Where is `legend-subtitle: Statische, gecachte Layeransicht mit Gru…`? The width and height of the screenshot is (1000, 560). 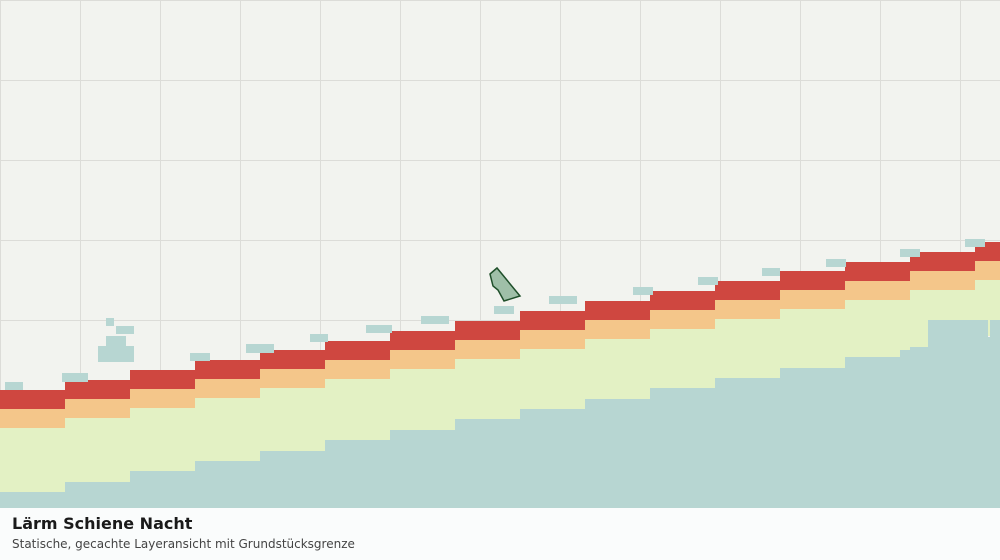 legend-subtitle: Statische, gecachte Layeransicht mit Gru… is located at coordinates (183, 544).